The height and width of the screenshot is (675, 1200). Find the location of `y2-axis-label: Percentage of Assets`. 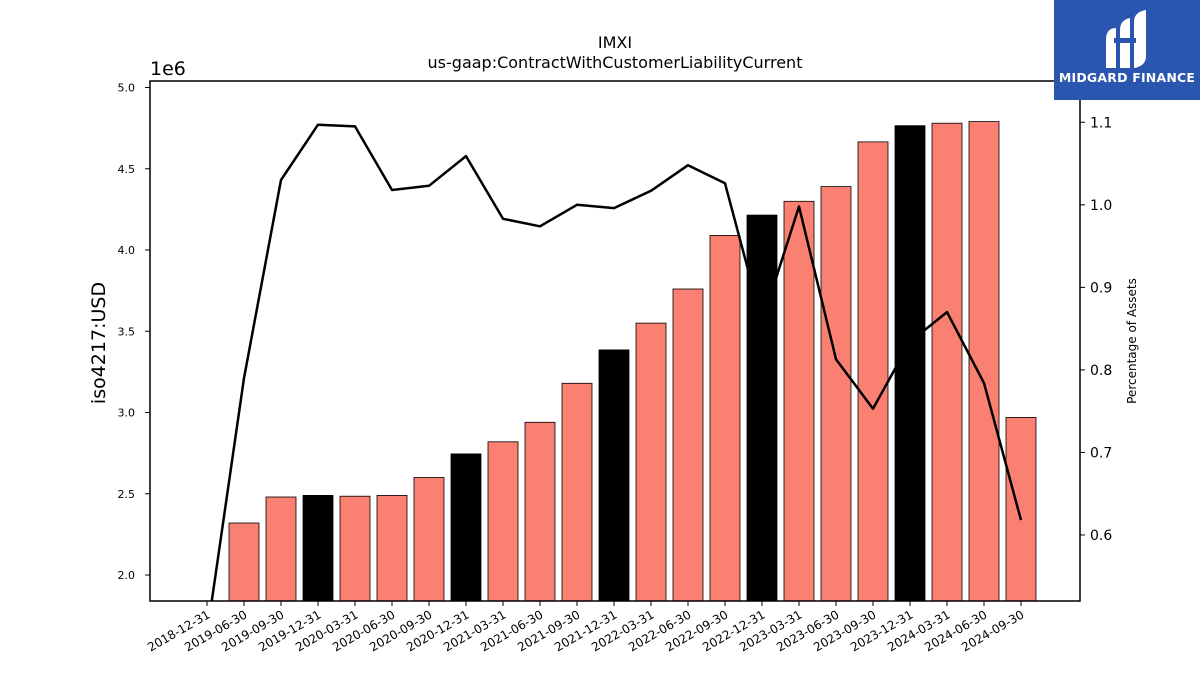

y2-axis-label: Percentage of Assets is located at coordinates (1132, 341).